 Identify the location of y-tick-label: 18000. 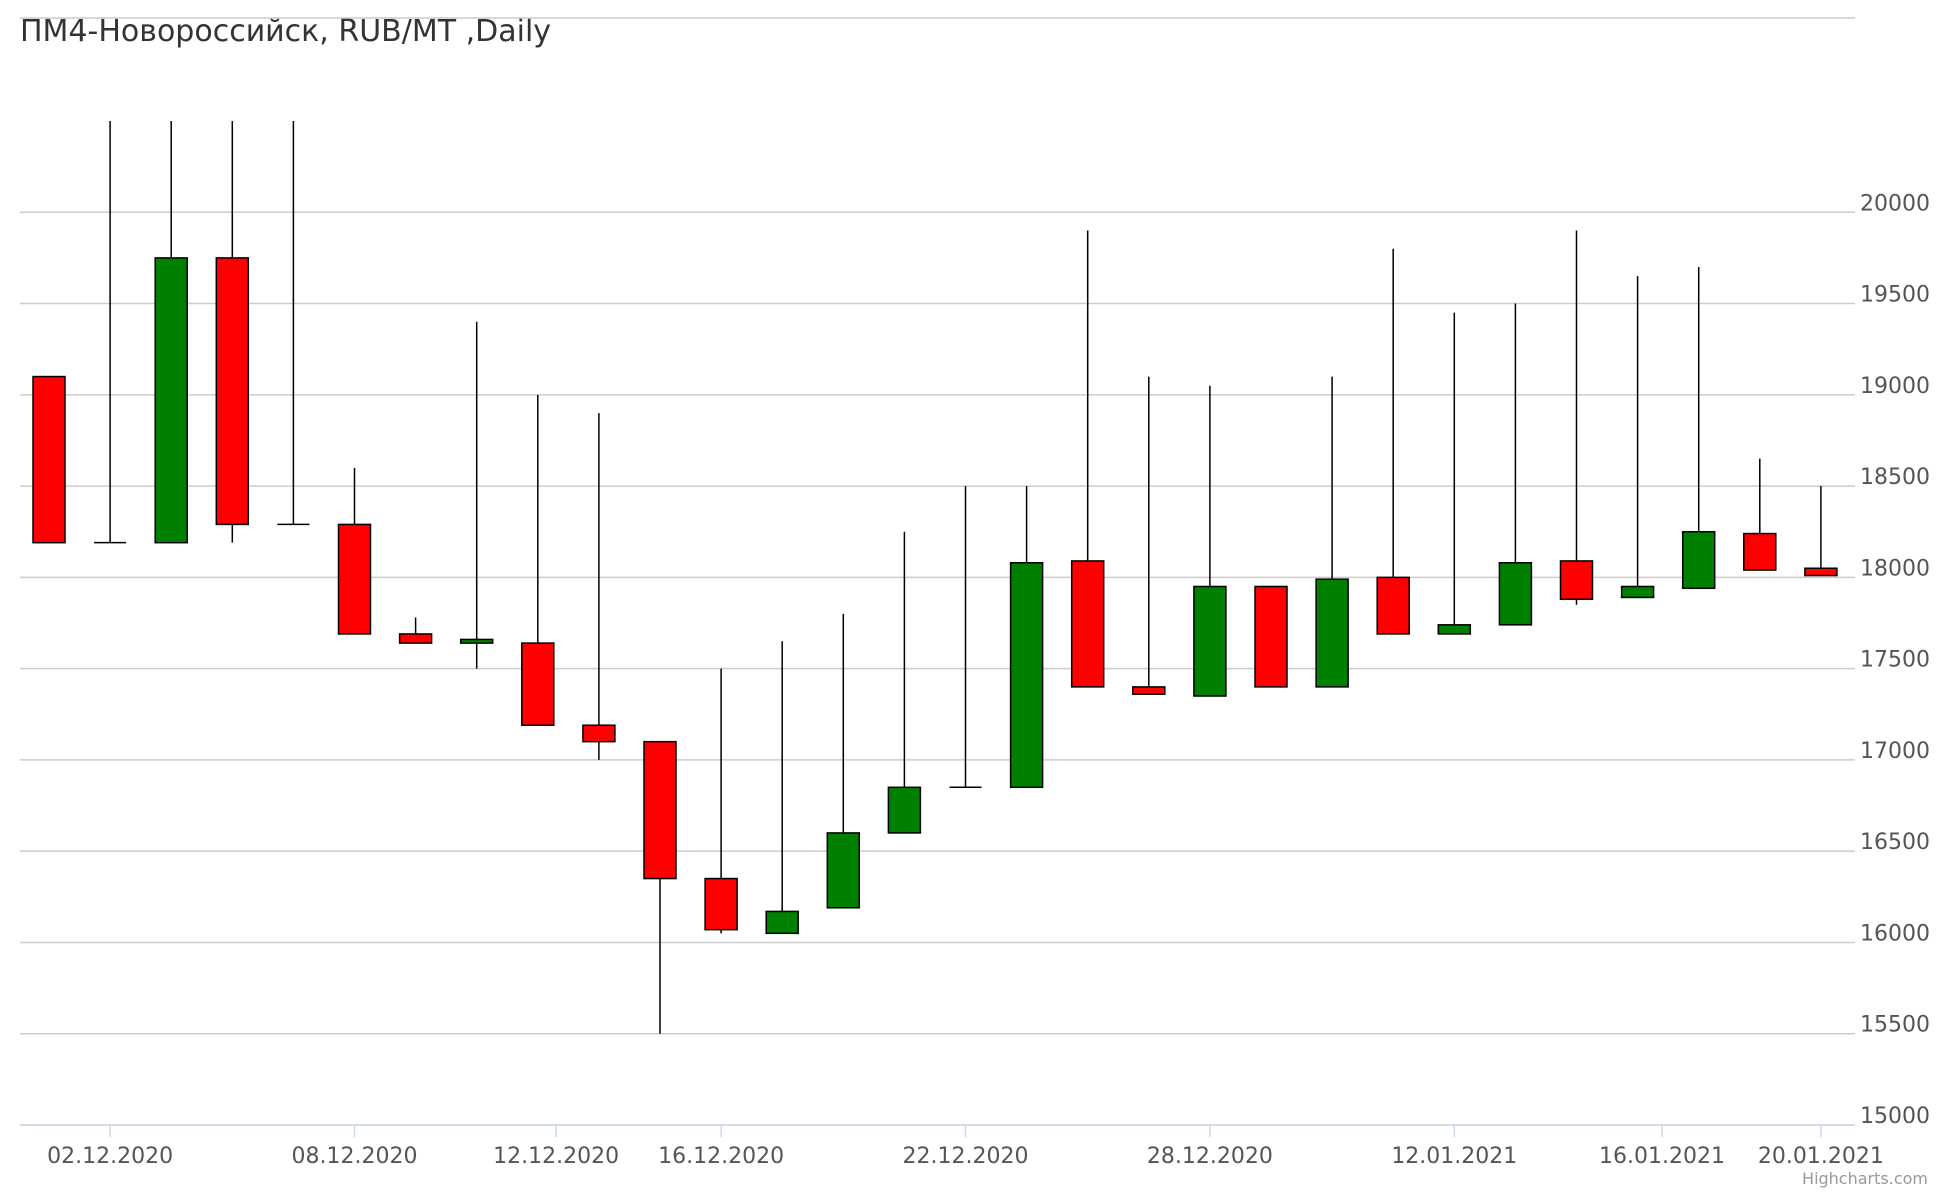
(1895, 568).